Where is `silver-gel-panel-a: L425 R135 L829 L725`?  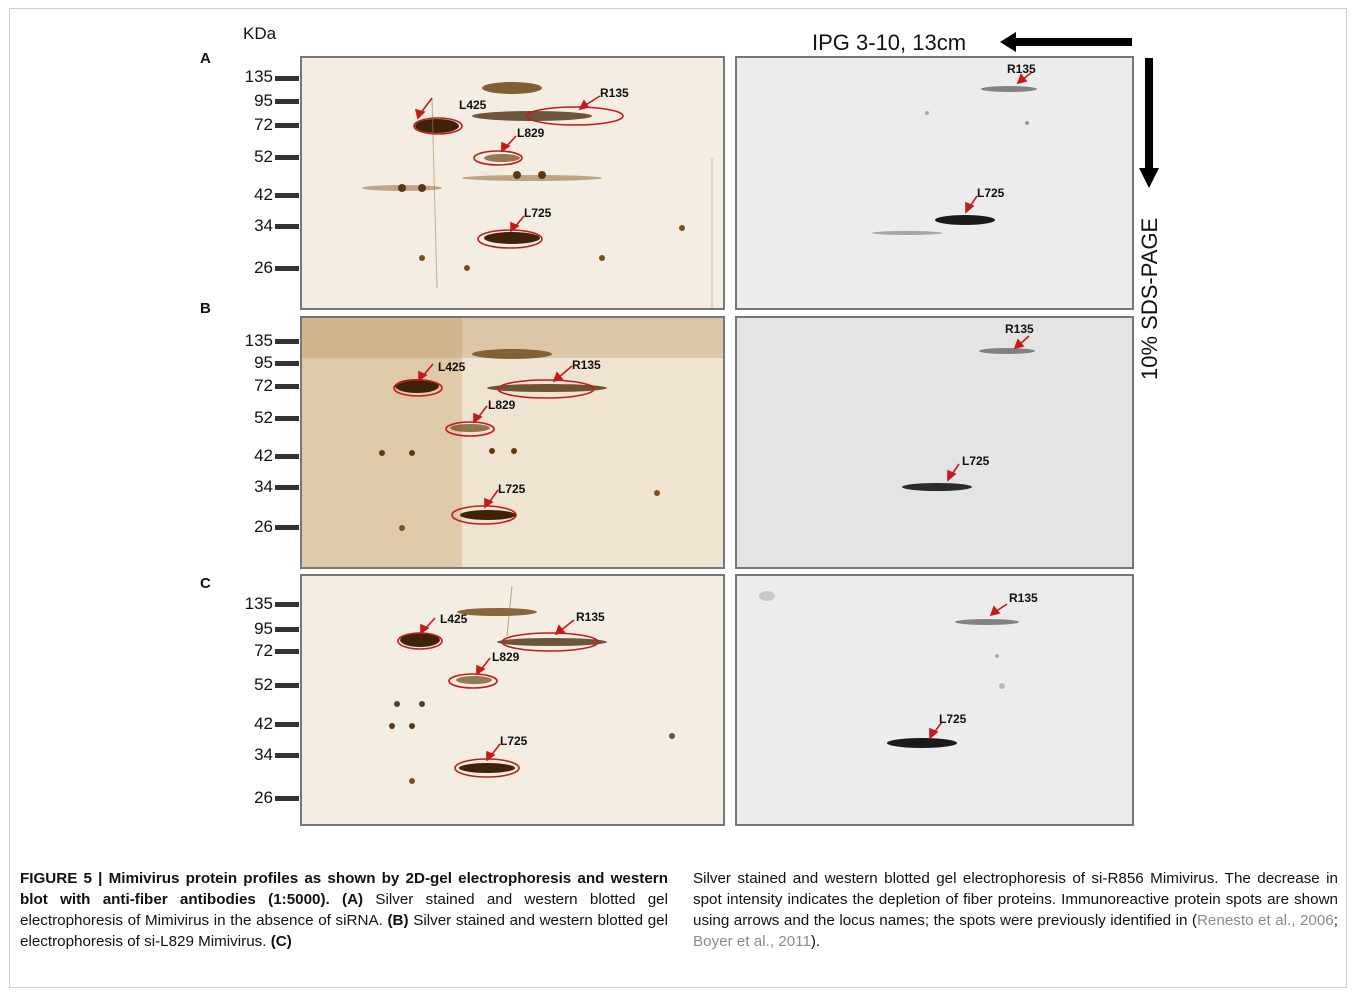
silver-gel-panel-a: L425 R135 L829 L725 is located at coordinates (512, 183).